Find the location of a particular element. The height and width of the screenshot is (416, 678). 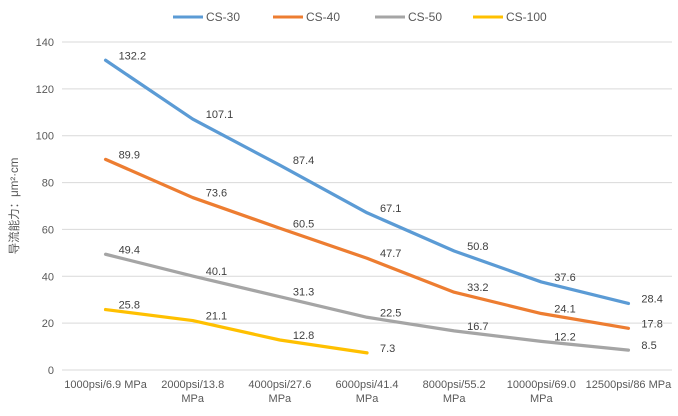

x-category-label: 2000psi/13.8 is located at coordinates (192, 385).